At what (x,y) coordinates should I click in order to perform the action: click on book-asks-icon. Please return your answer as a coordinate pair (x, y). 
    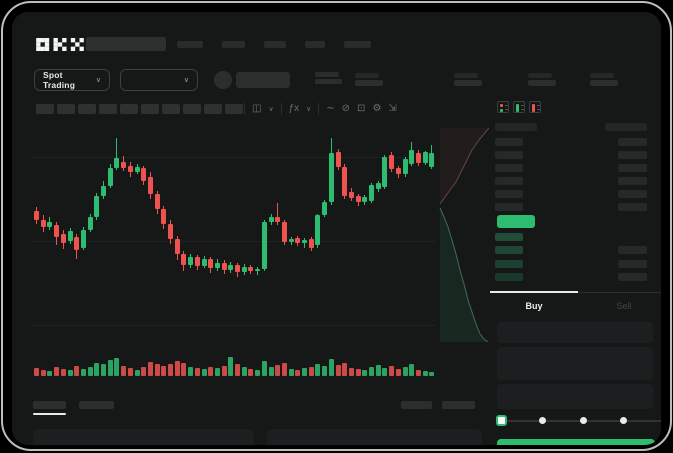
    Looking at the image, I should click on (535, 107).